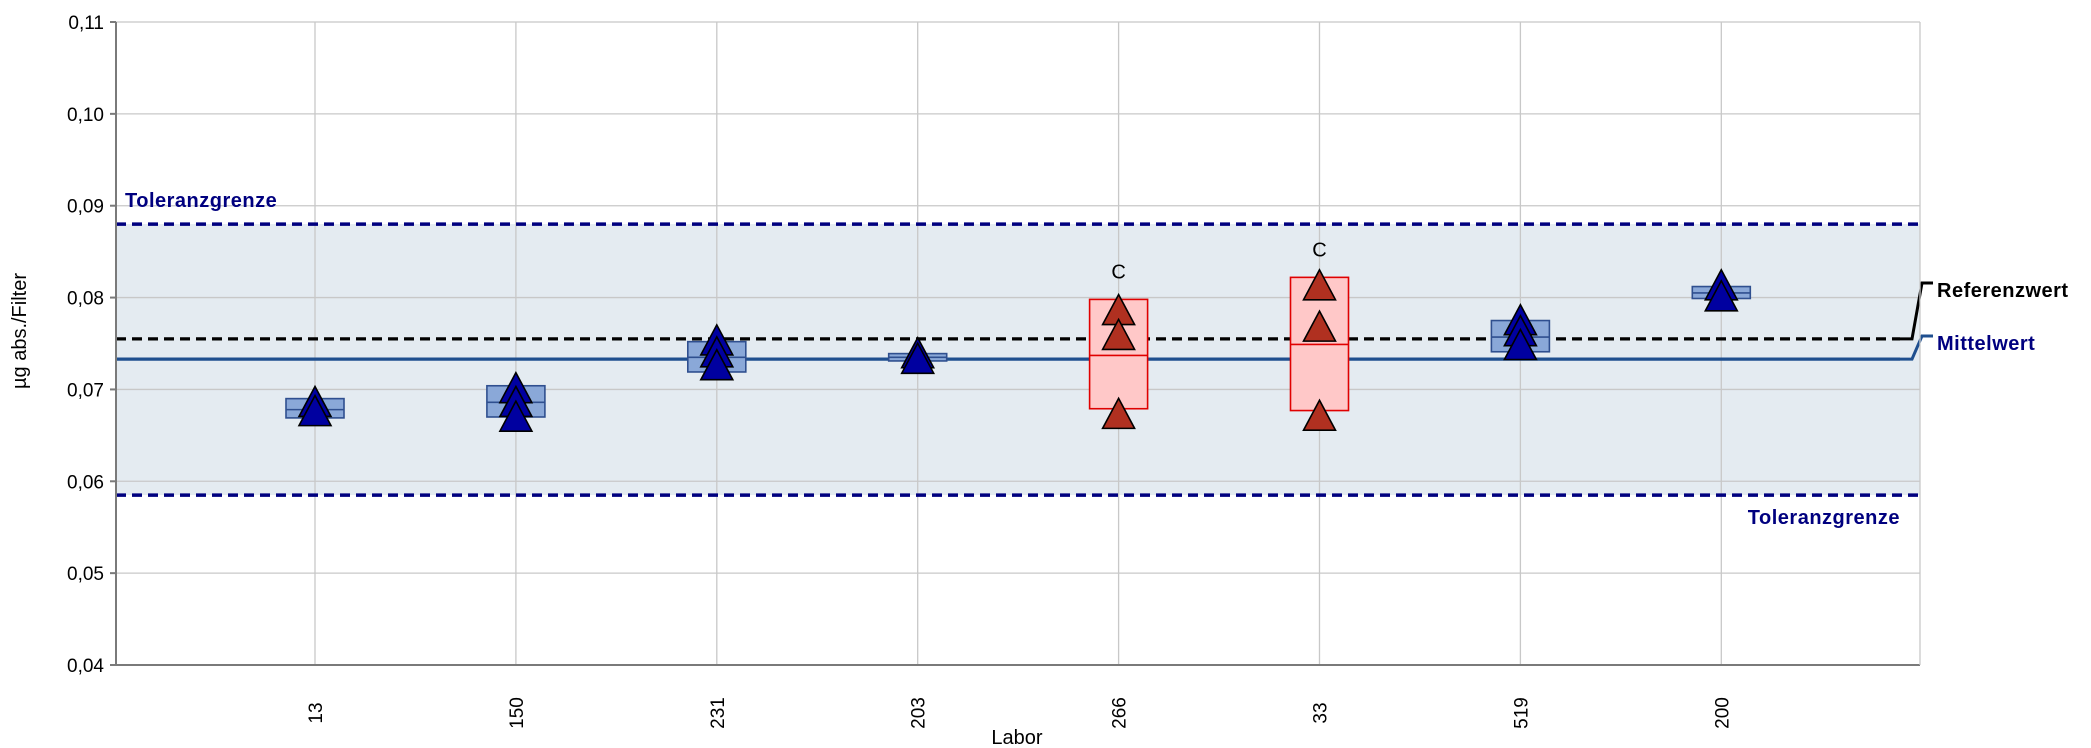  Describe the element at coordinates (86, 23) in the screenshot. I see `y-tick-label: 0,11` at that location.